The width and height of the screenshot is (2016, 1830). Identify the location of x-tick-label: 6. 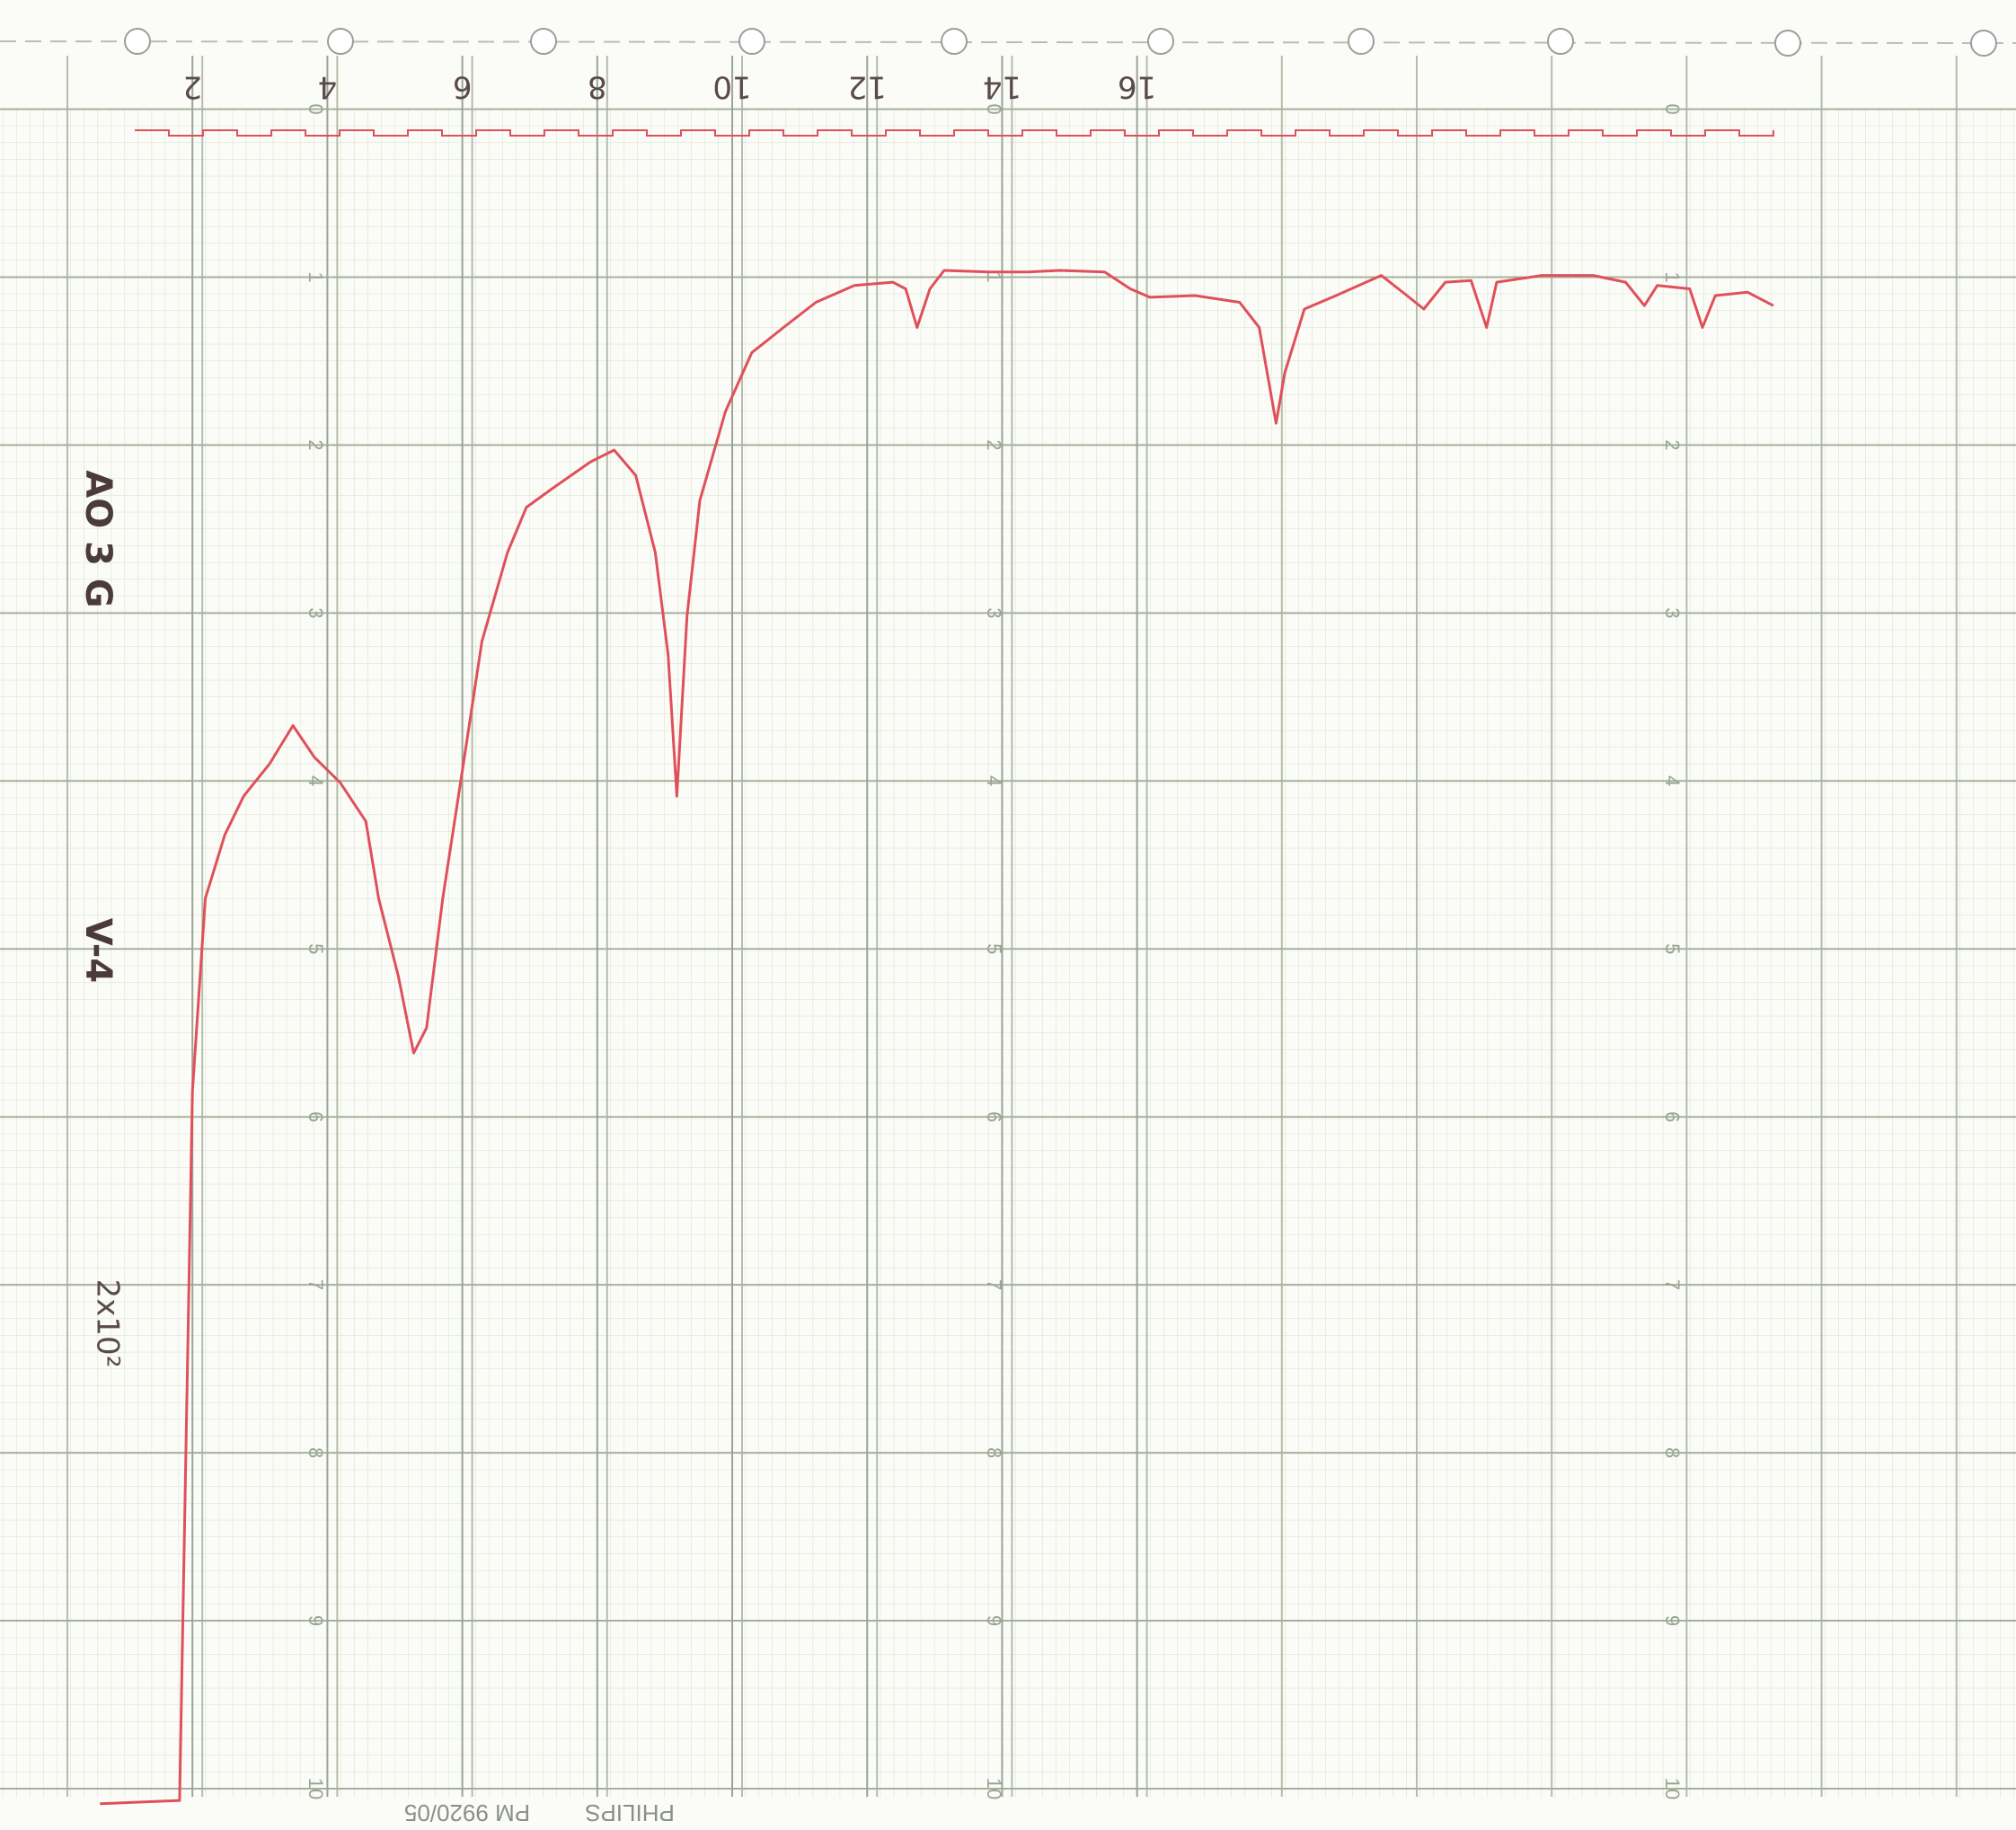
(463, 87).